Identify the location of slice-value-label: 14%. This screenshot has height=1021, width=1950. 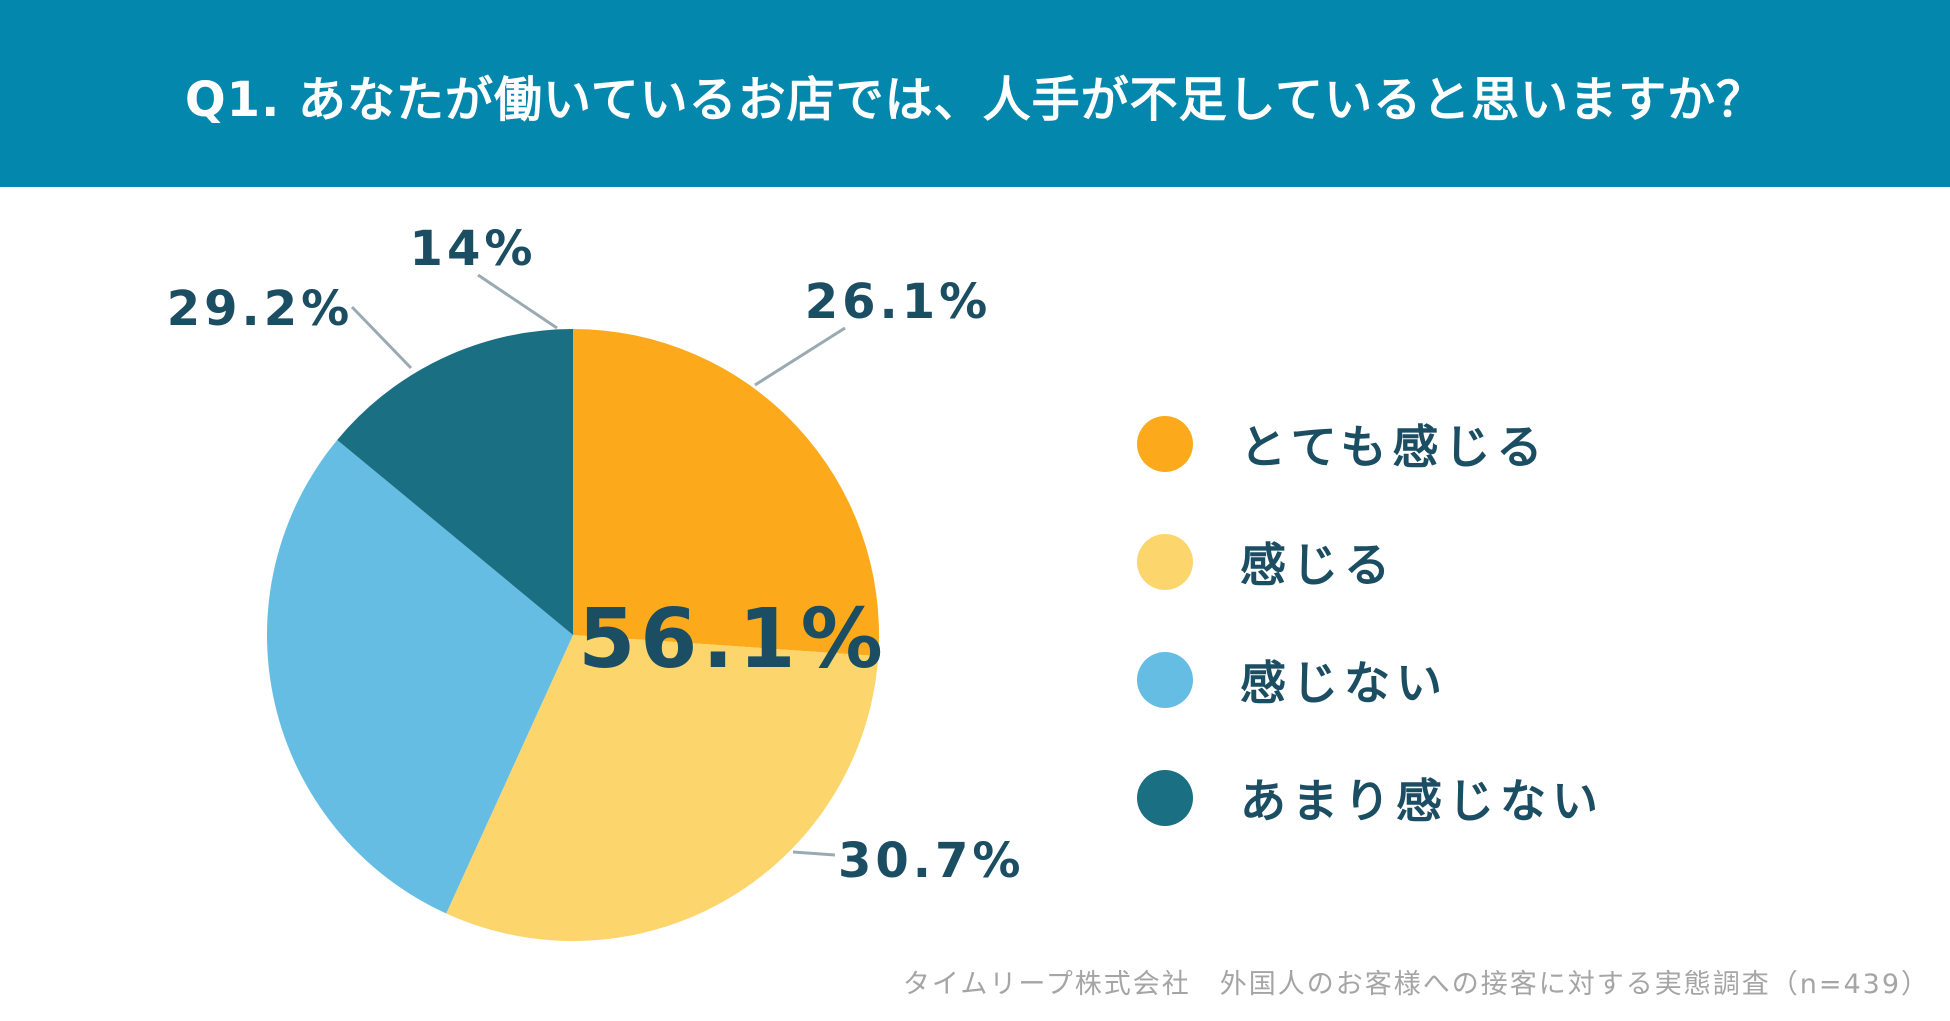
(473, 249).